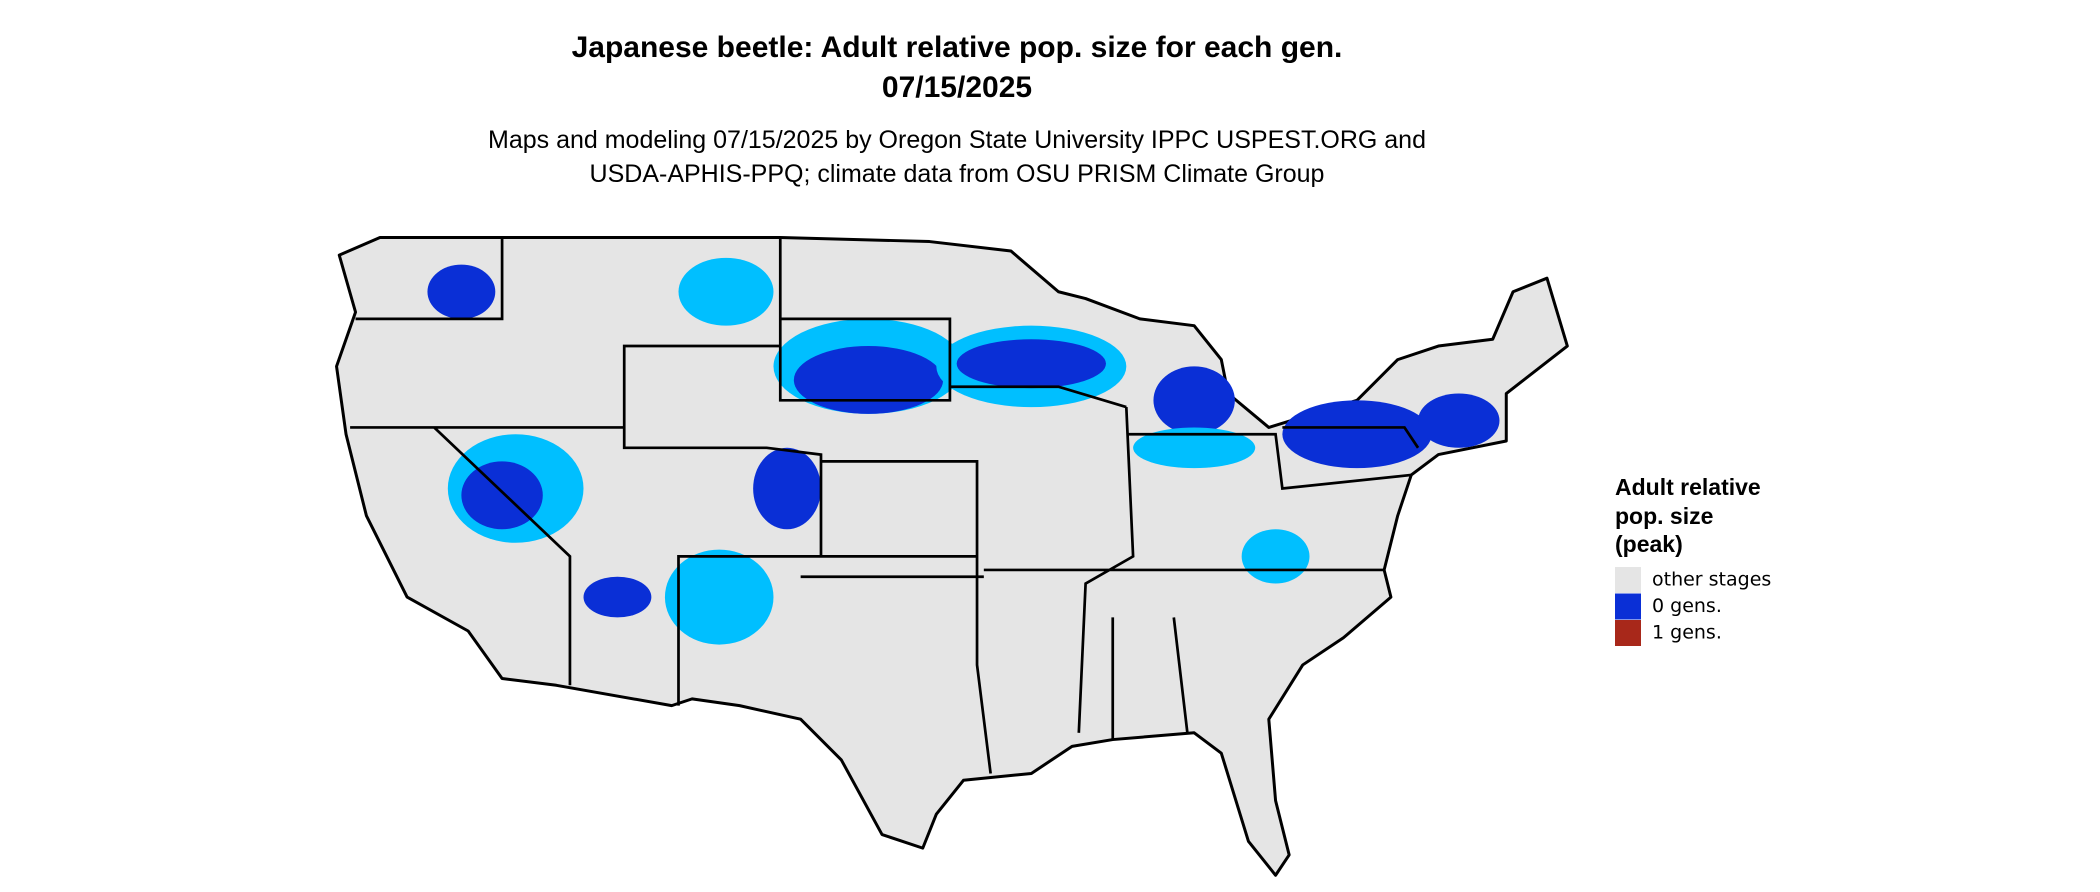 This screenshot has height=892, width=2100. Describe the element at coordinates (1649, 544) in the screenshot. I see `legend-title: (peak)` at that location.